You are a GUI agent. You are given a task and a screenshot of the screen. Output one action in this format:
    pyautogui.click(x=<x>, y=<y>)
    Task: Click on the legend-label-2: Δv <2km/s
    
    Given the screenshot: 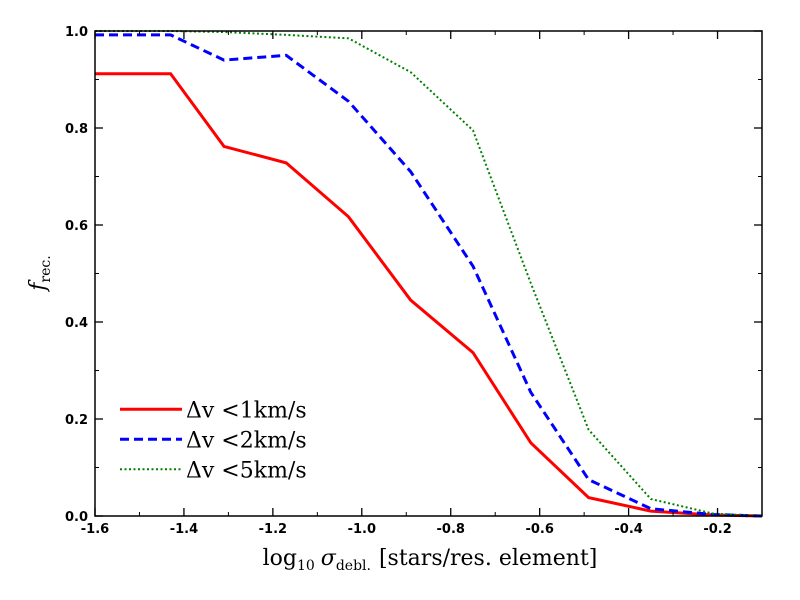 What is the action you would take?
    pyautogui.click(x=246, y=440)
    